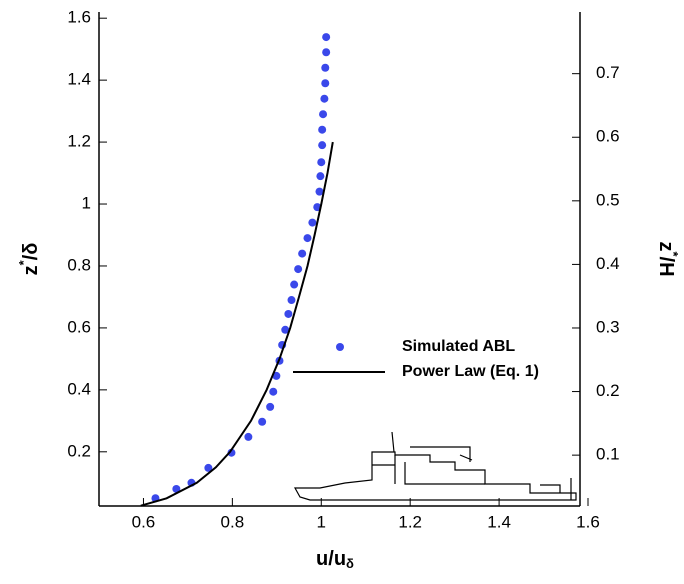 This screenshot has width=684, height=584. Describe the element at coordinates (79, 141) in the screenshot. I see `y-tick-label: 1.2` at that location.